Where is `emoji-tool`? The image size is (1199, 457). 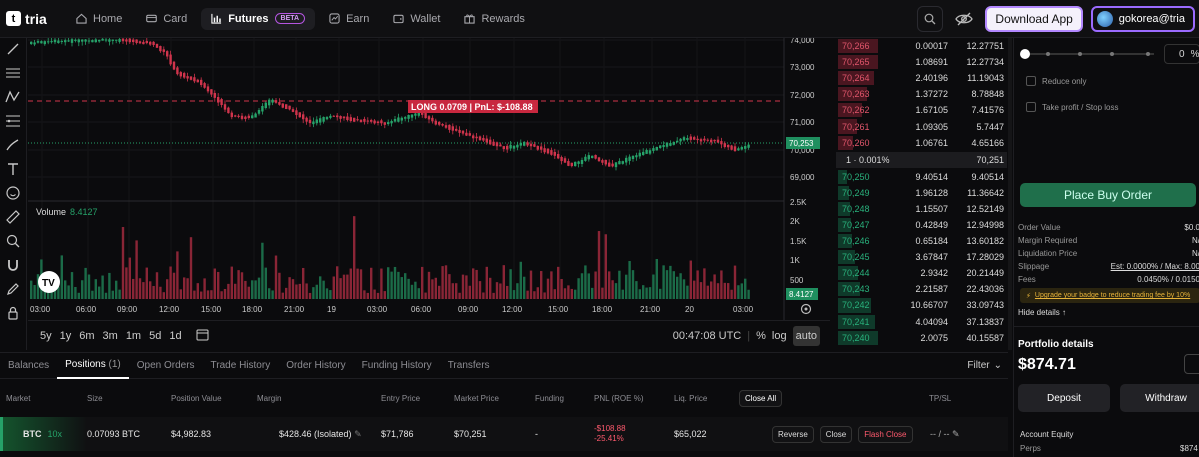 emoji-tool is located at coordinates (13, 192).